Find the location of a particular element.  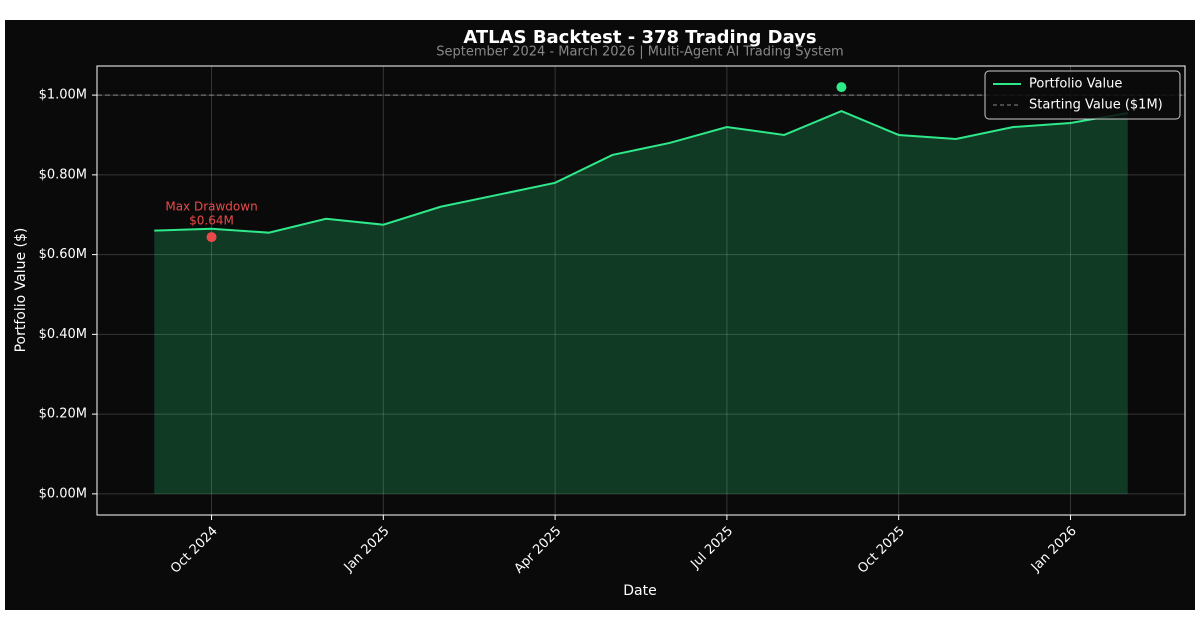

y-axis-label: Portfolio Value ($) is located at coordinates (21, 290).